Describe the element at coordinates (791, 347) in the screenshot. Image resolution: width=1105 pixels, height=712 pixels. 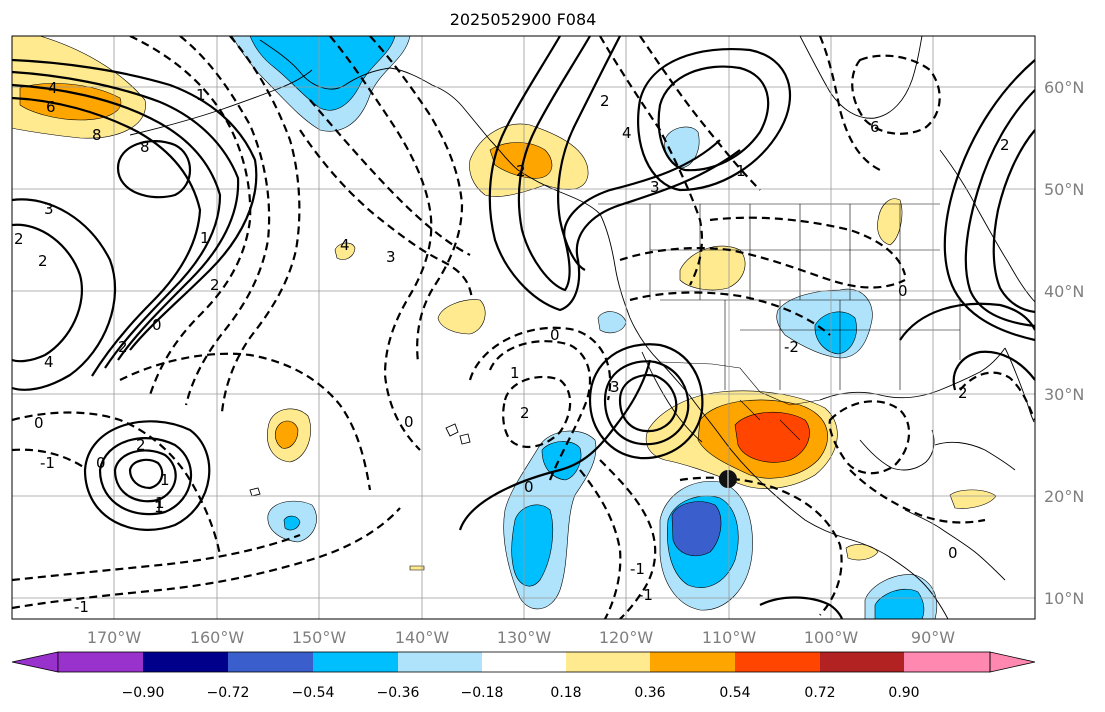
I see `contour-label: -2` at that location.